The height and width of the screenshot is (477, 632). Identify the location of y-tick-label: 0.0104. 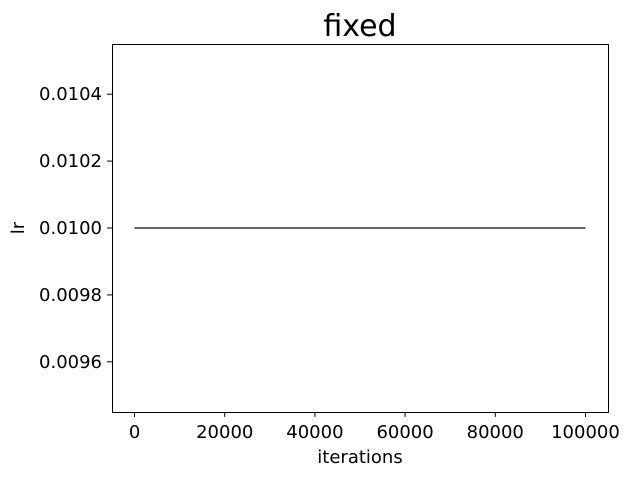
(70, 94).